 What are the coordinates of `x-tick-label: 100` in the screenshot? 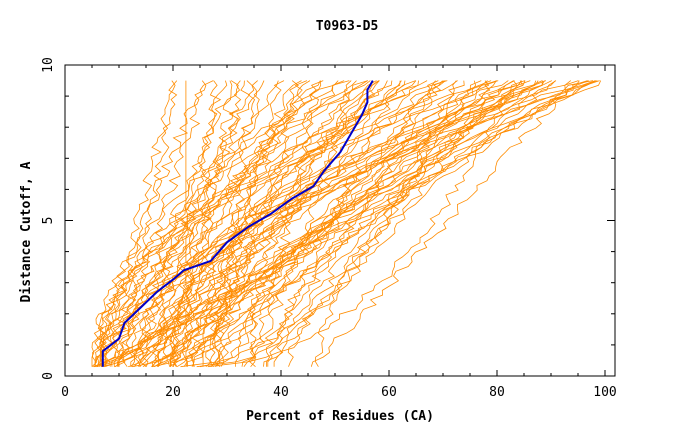 It's located at (604, 392).